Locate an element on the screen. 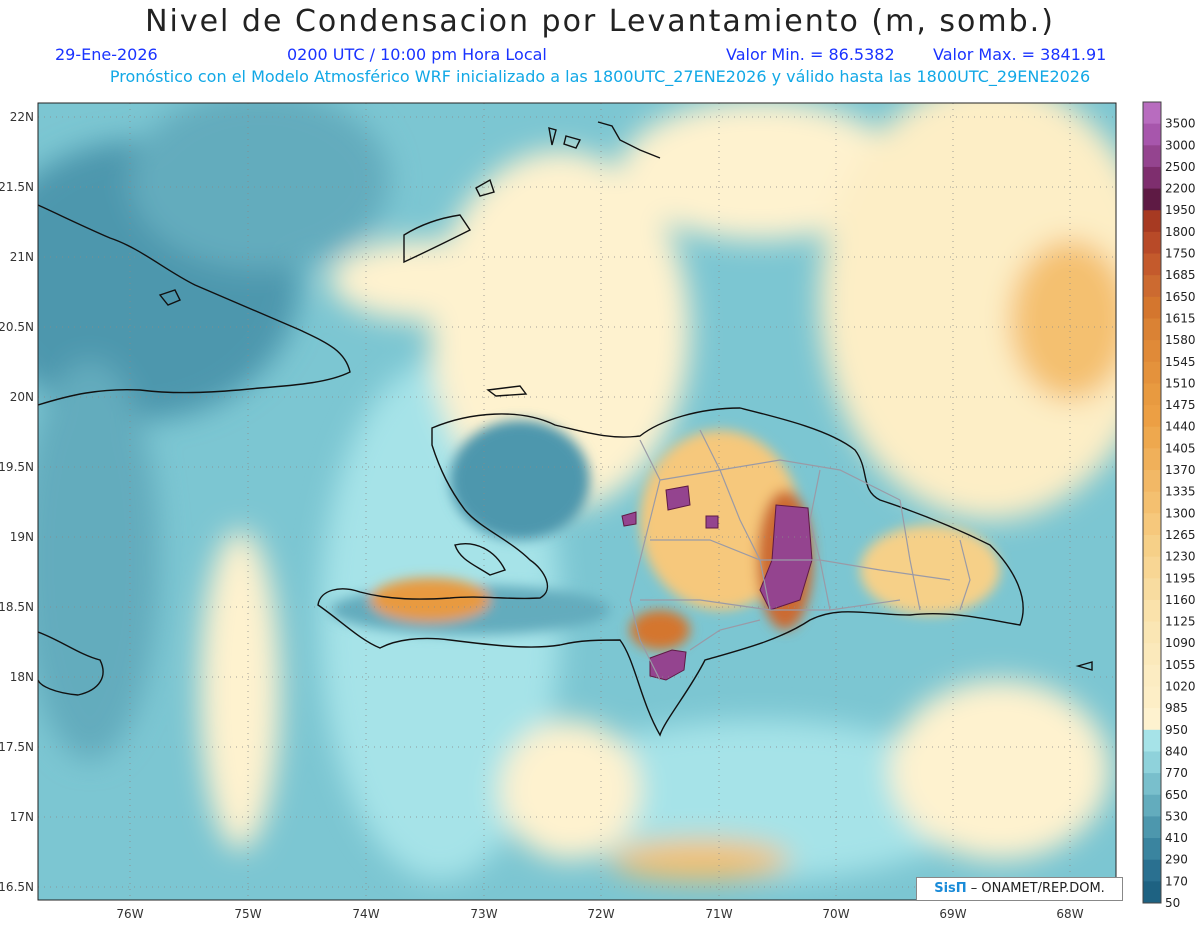 The height and width of the screenshot is (927, 1200). lat-label: 20.5N is located at coordinates (17, 327).